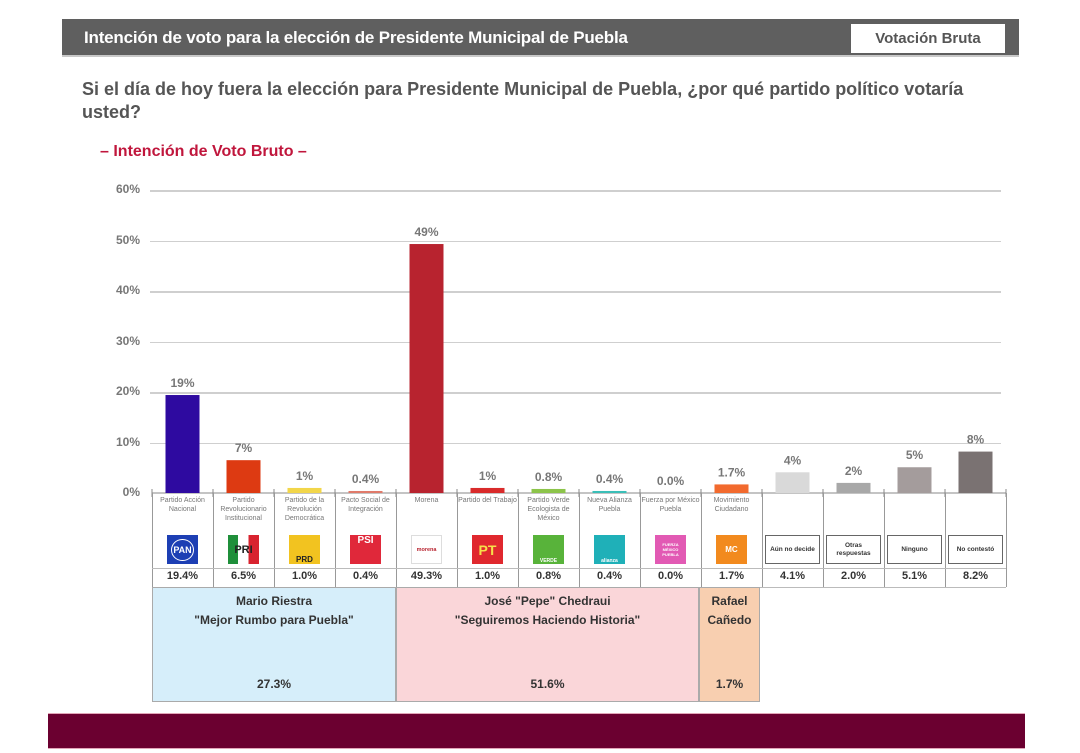  Describe the element at coordinates (853, 549) in the screenshot. I see `response-option-box: Otras respuestas` at that location.